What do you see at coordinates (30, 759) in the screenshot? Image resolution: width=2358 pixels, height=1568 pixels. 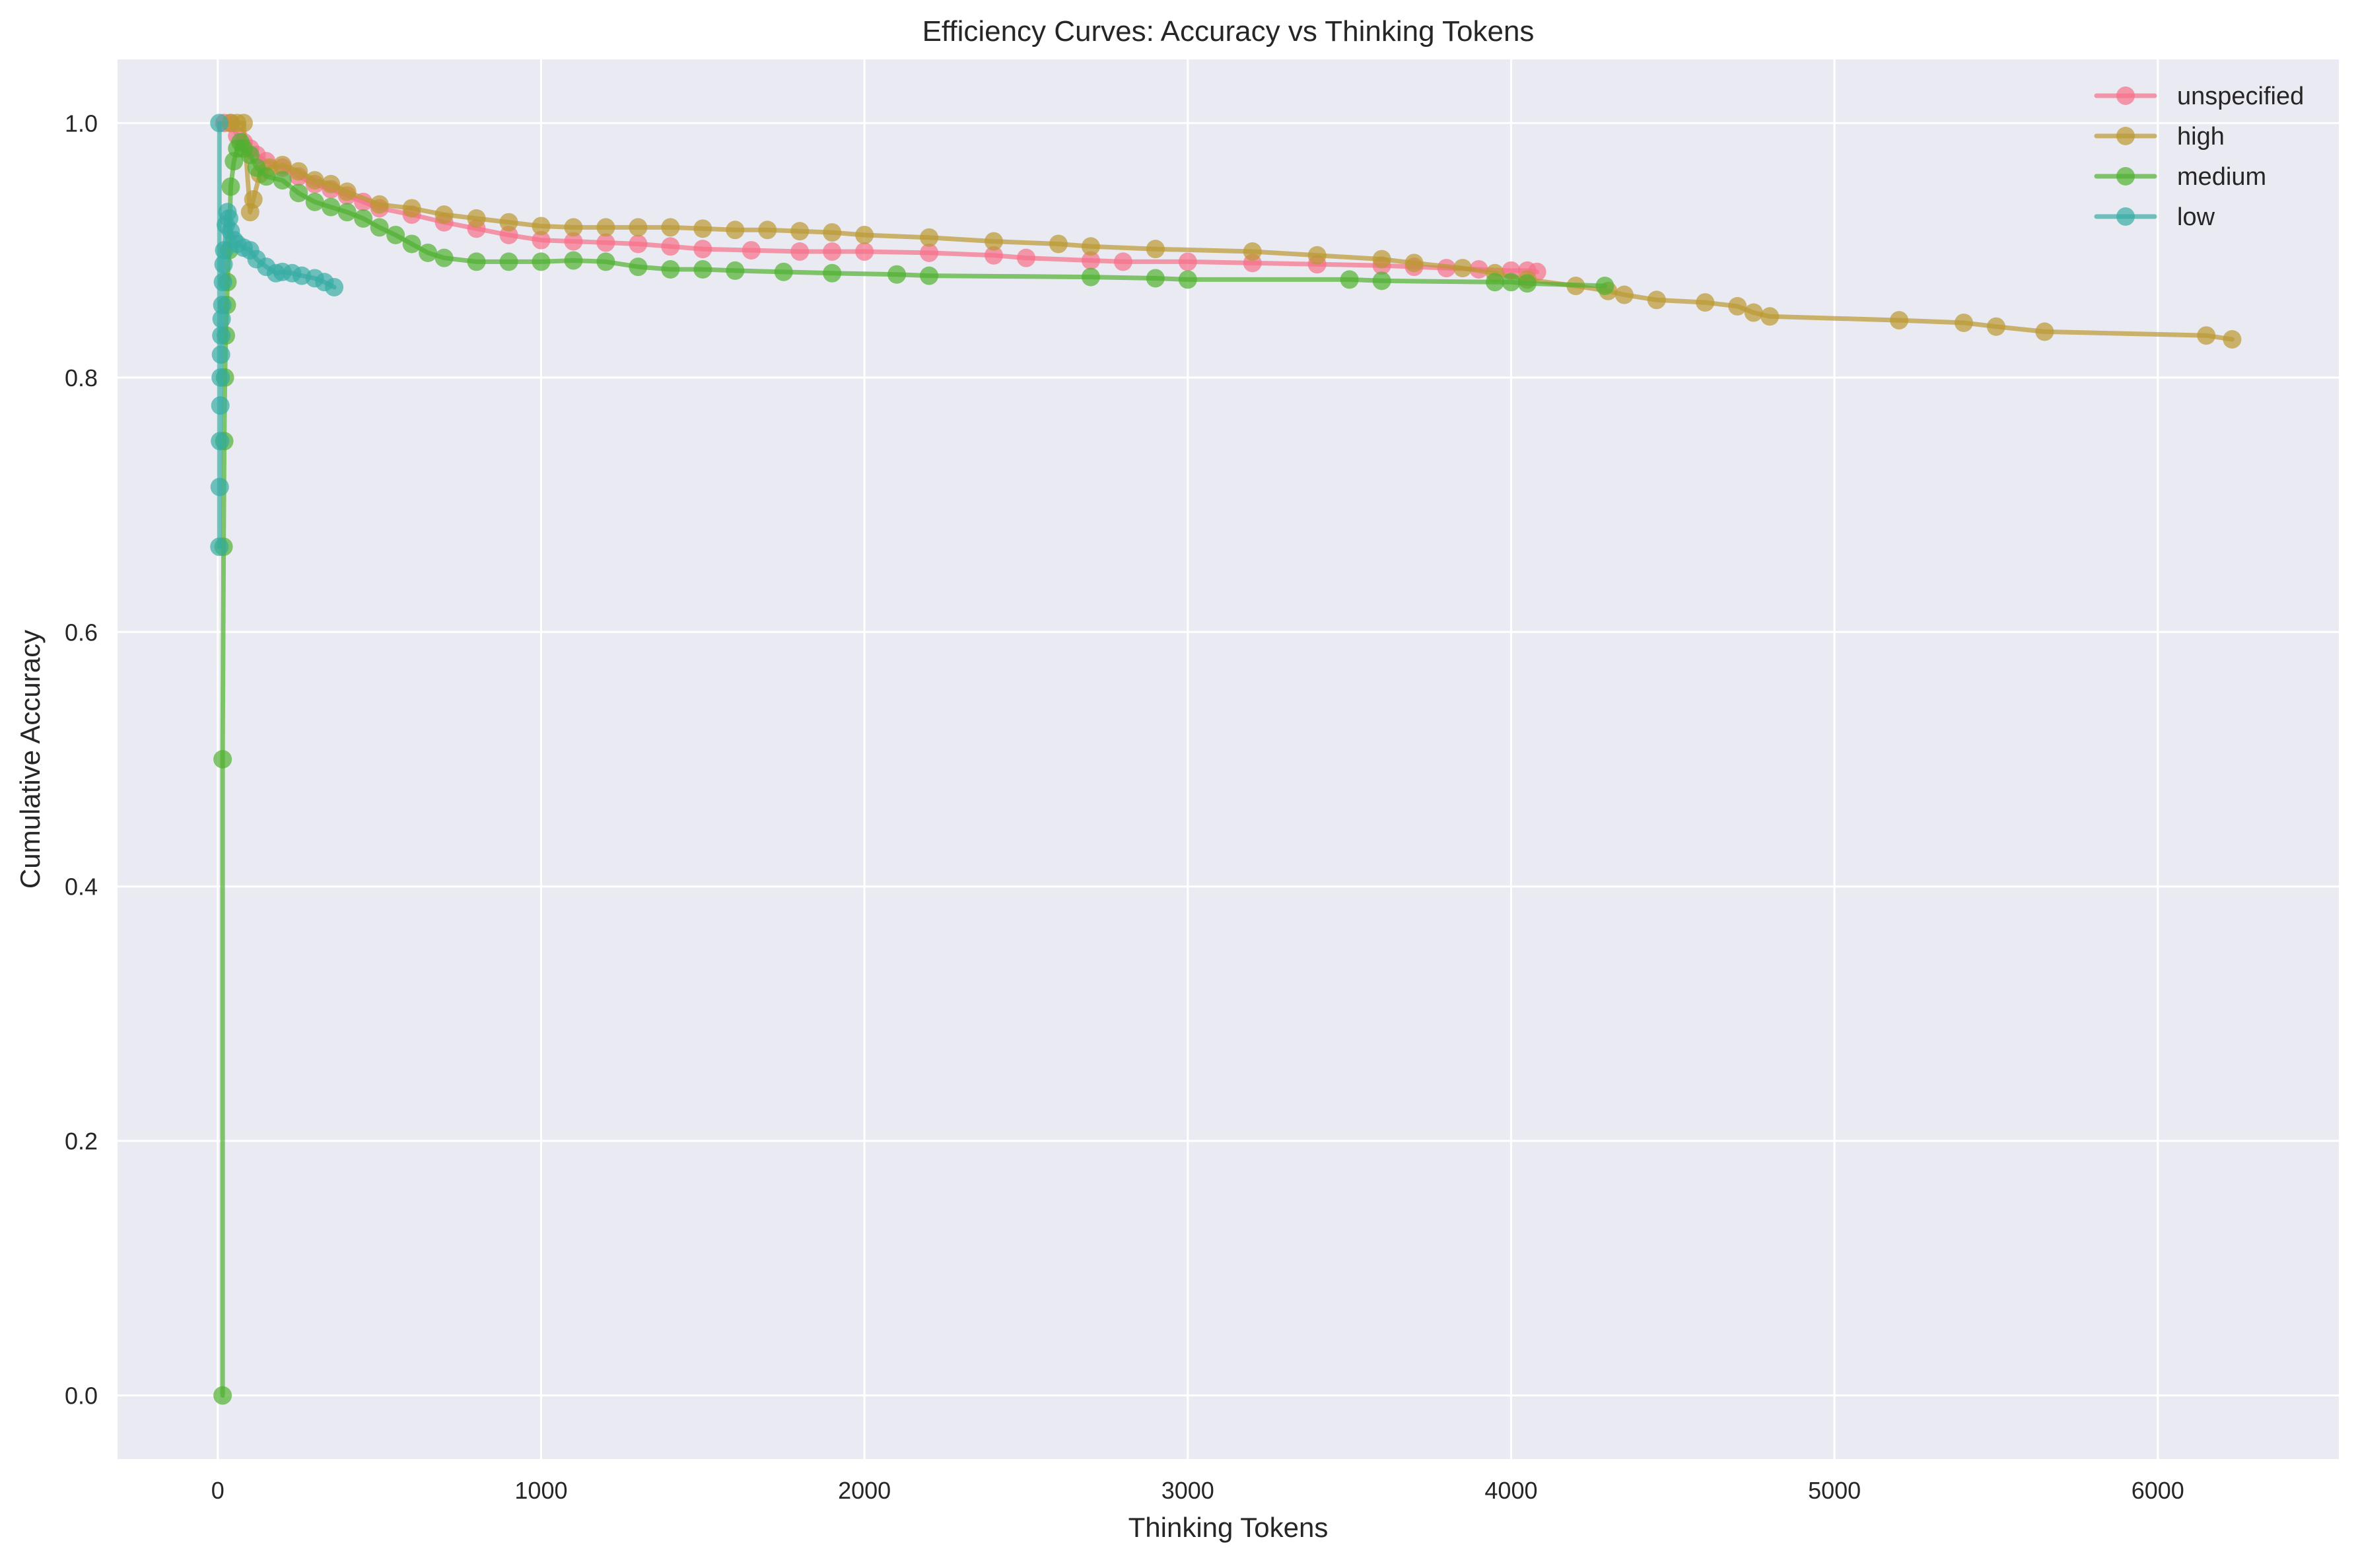 I see `y-axis-label: Cumulative Accuracy` at bounding box center [30, 759].